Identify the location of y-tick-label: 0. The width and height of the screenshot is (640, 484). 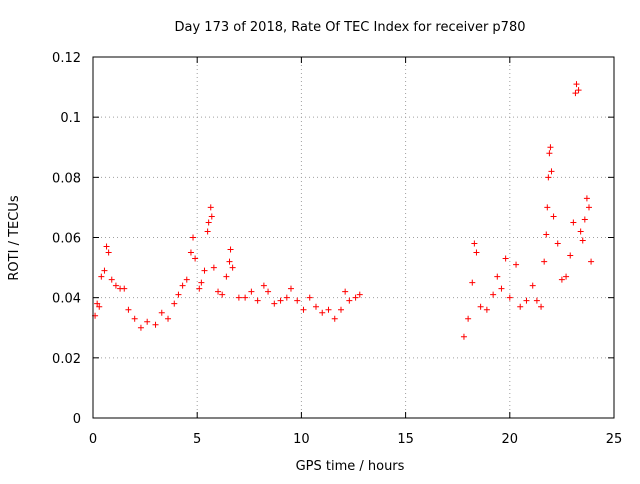
(77, 419).